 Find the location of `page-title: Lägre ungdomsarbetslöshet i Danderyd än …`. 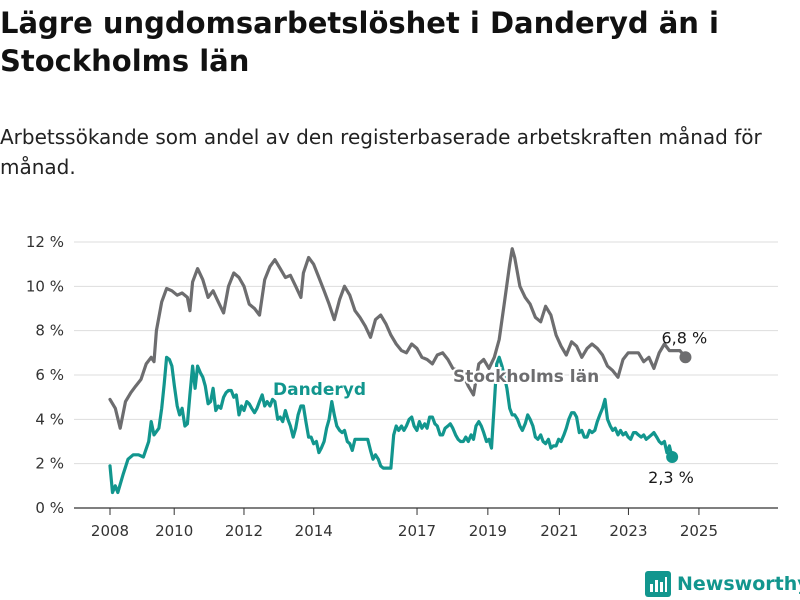

page-title: Lägre ungdomsarbetslöshet i Danderyd än … is located at coordinates (359, 42).